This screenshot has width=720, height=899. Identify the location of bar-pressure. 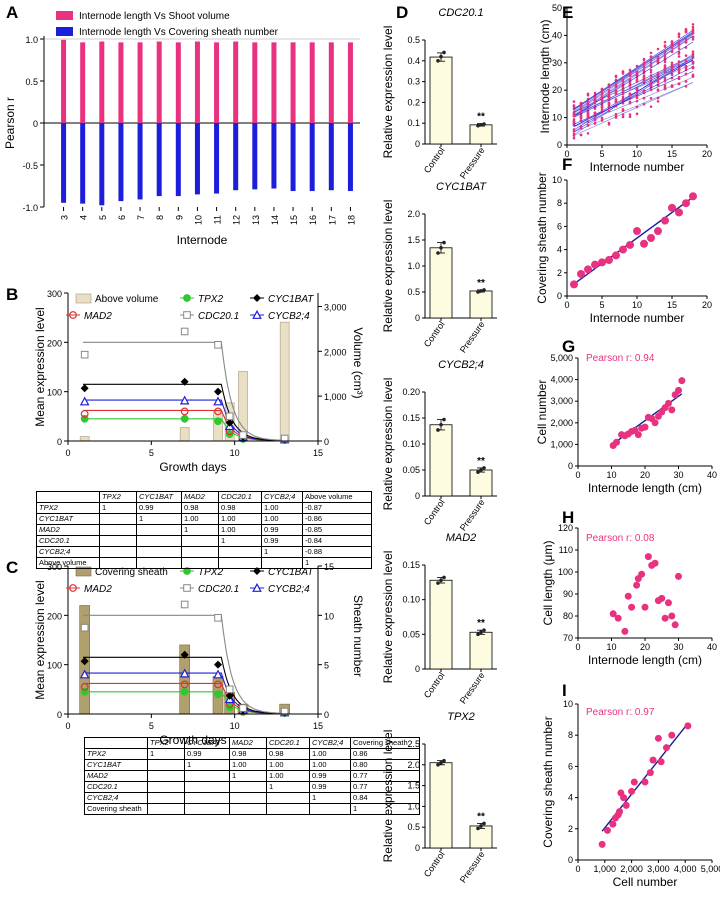
(481, 837).